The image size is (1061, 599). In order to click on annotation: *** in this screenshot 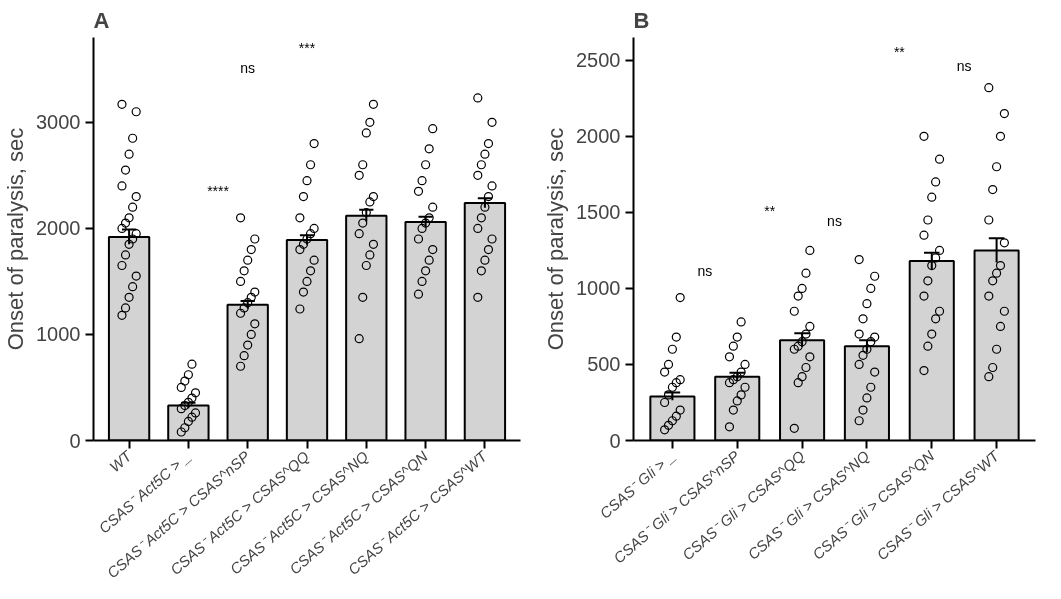, I will do `click(307, 47)`.